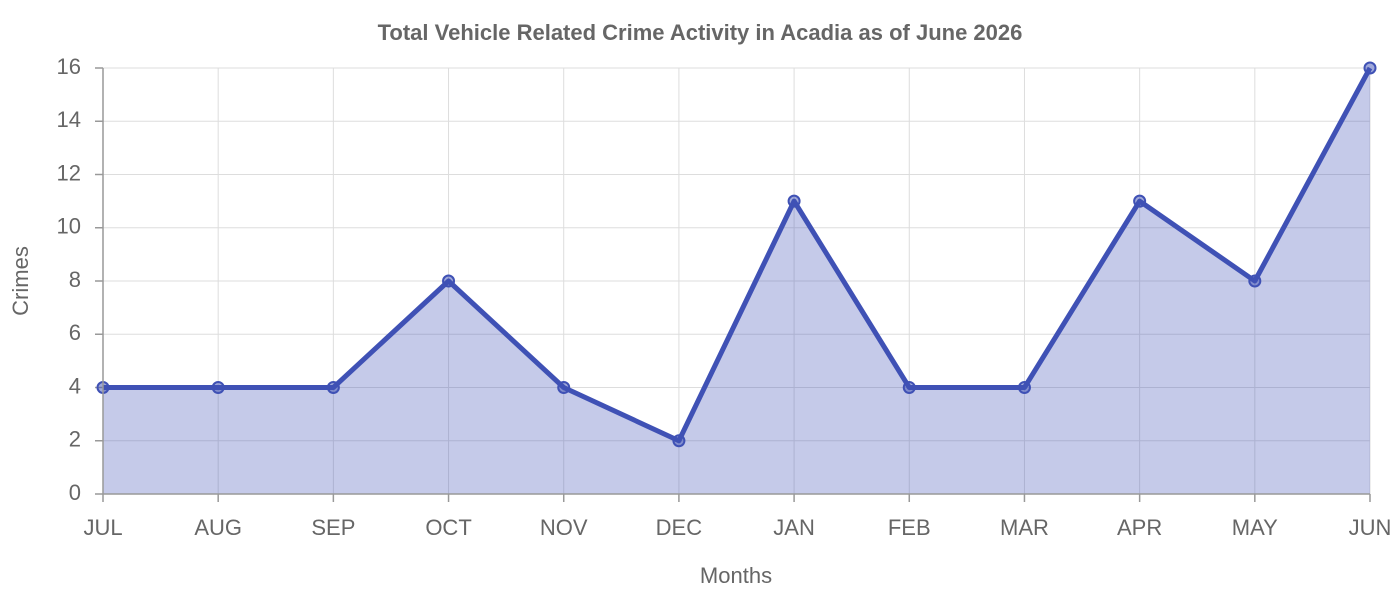 This screenshot has width=1400, height=600. I want to click on x-tick-label: DEC, so click(679, 527).